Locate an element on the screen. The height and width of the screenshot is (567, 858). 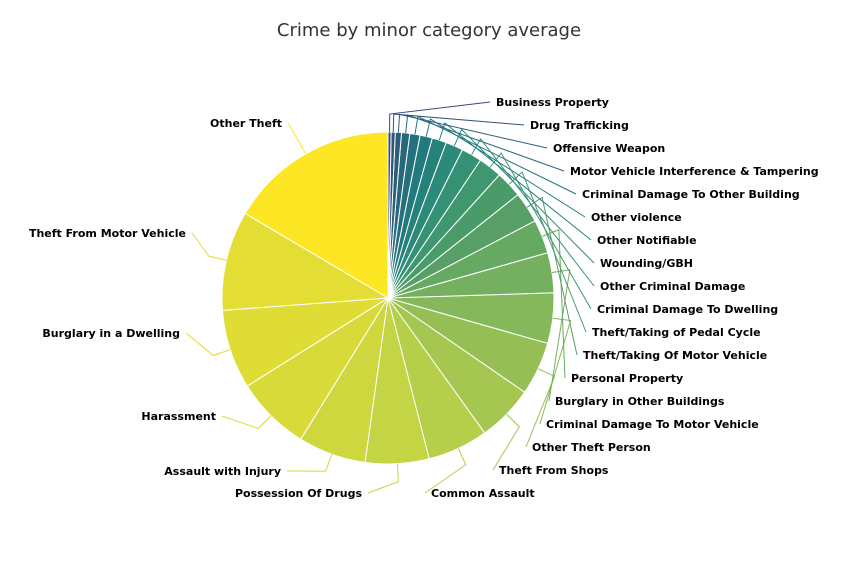
slice-label: Other Theft is located at coordinates (246, 123).